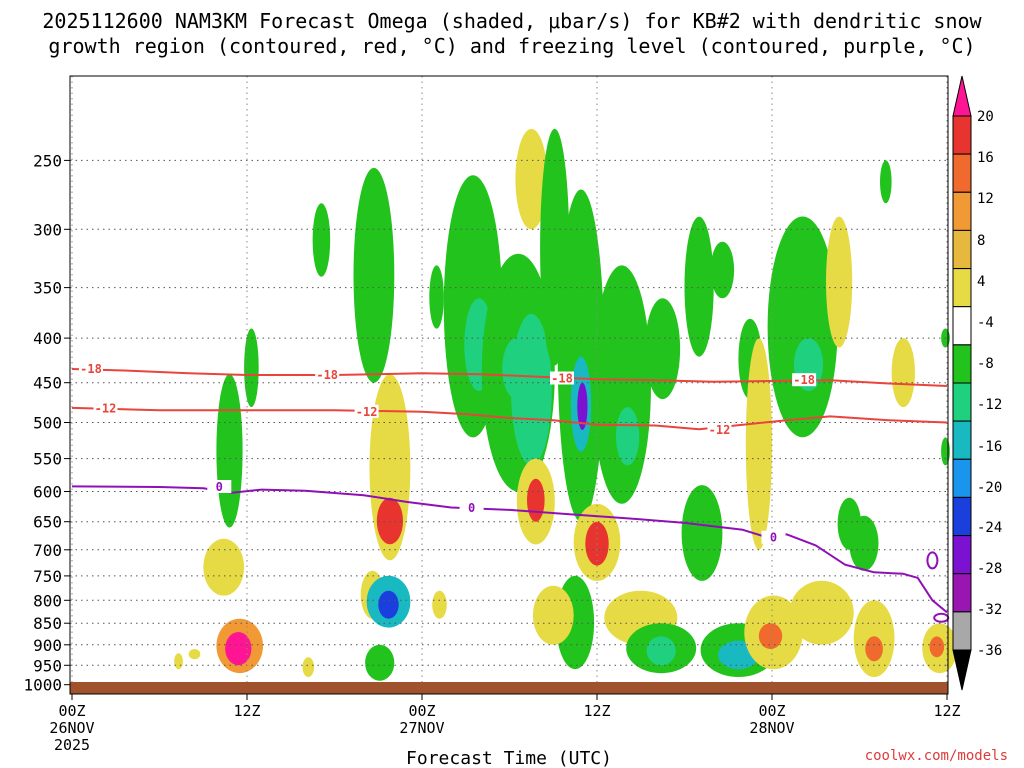  I want to click on y-tick-label-850: 850, so click(47, 623).